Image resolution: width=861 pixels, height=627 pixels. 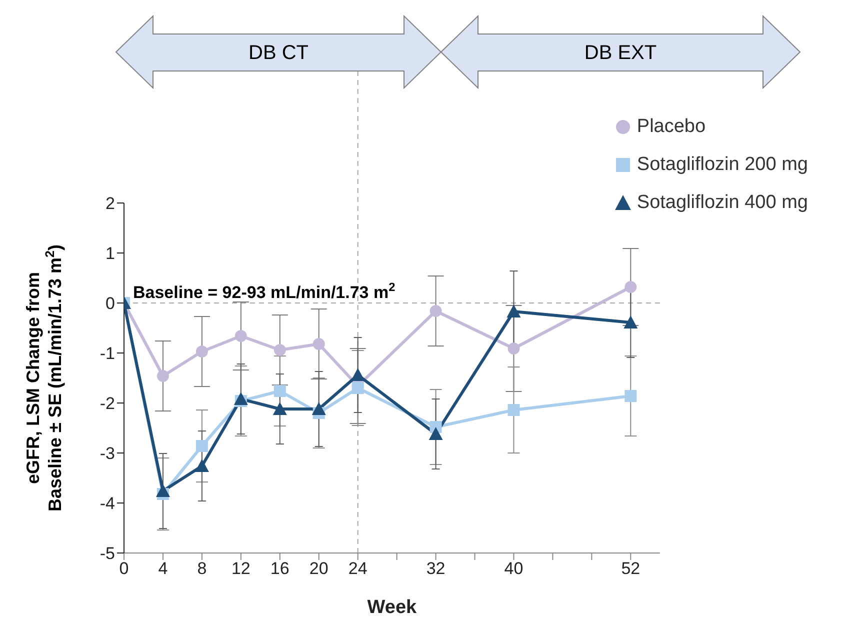 I want to click on x-tick-label: 32, so click(x=436, y=568).